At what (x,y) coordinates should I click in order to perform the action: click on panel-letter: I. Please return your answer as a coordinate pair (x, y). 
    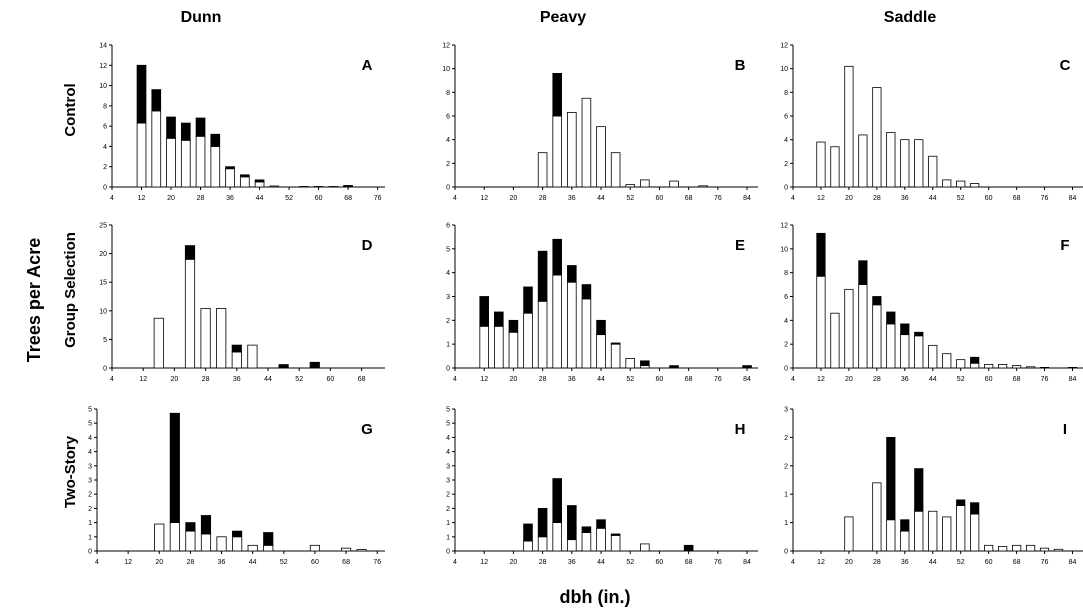
    Looking at the image, I should click on (1065, 429).